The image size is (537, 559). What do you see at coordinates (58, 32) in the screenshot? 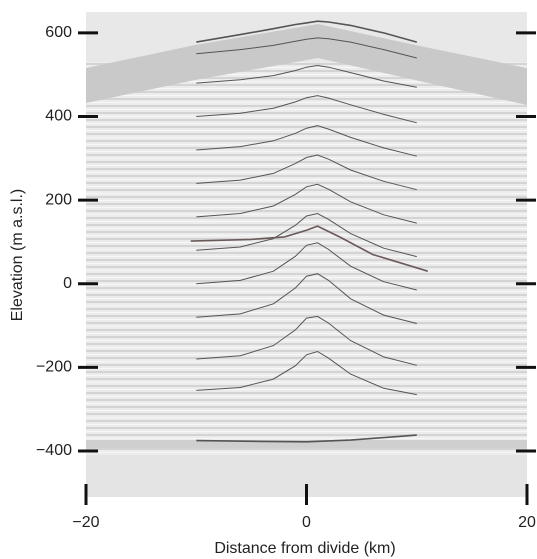
I see `y-tick-label: 600` at bounding box center [58, 32].